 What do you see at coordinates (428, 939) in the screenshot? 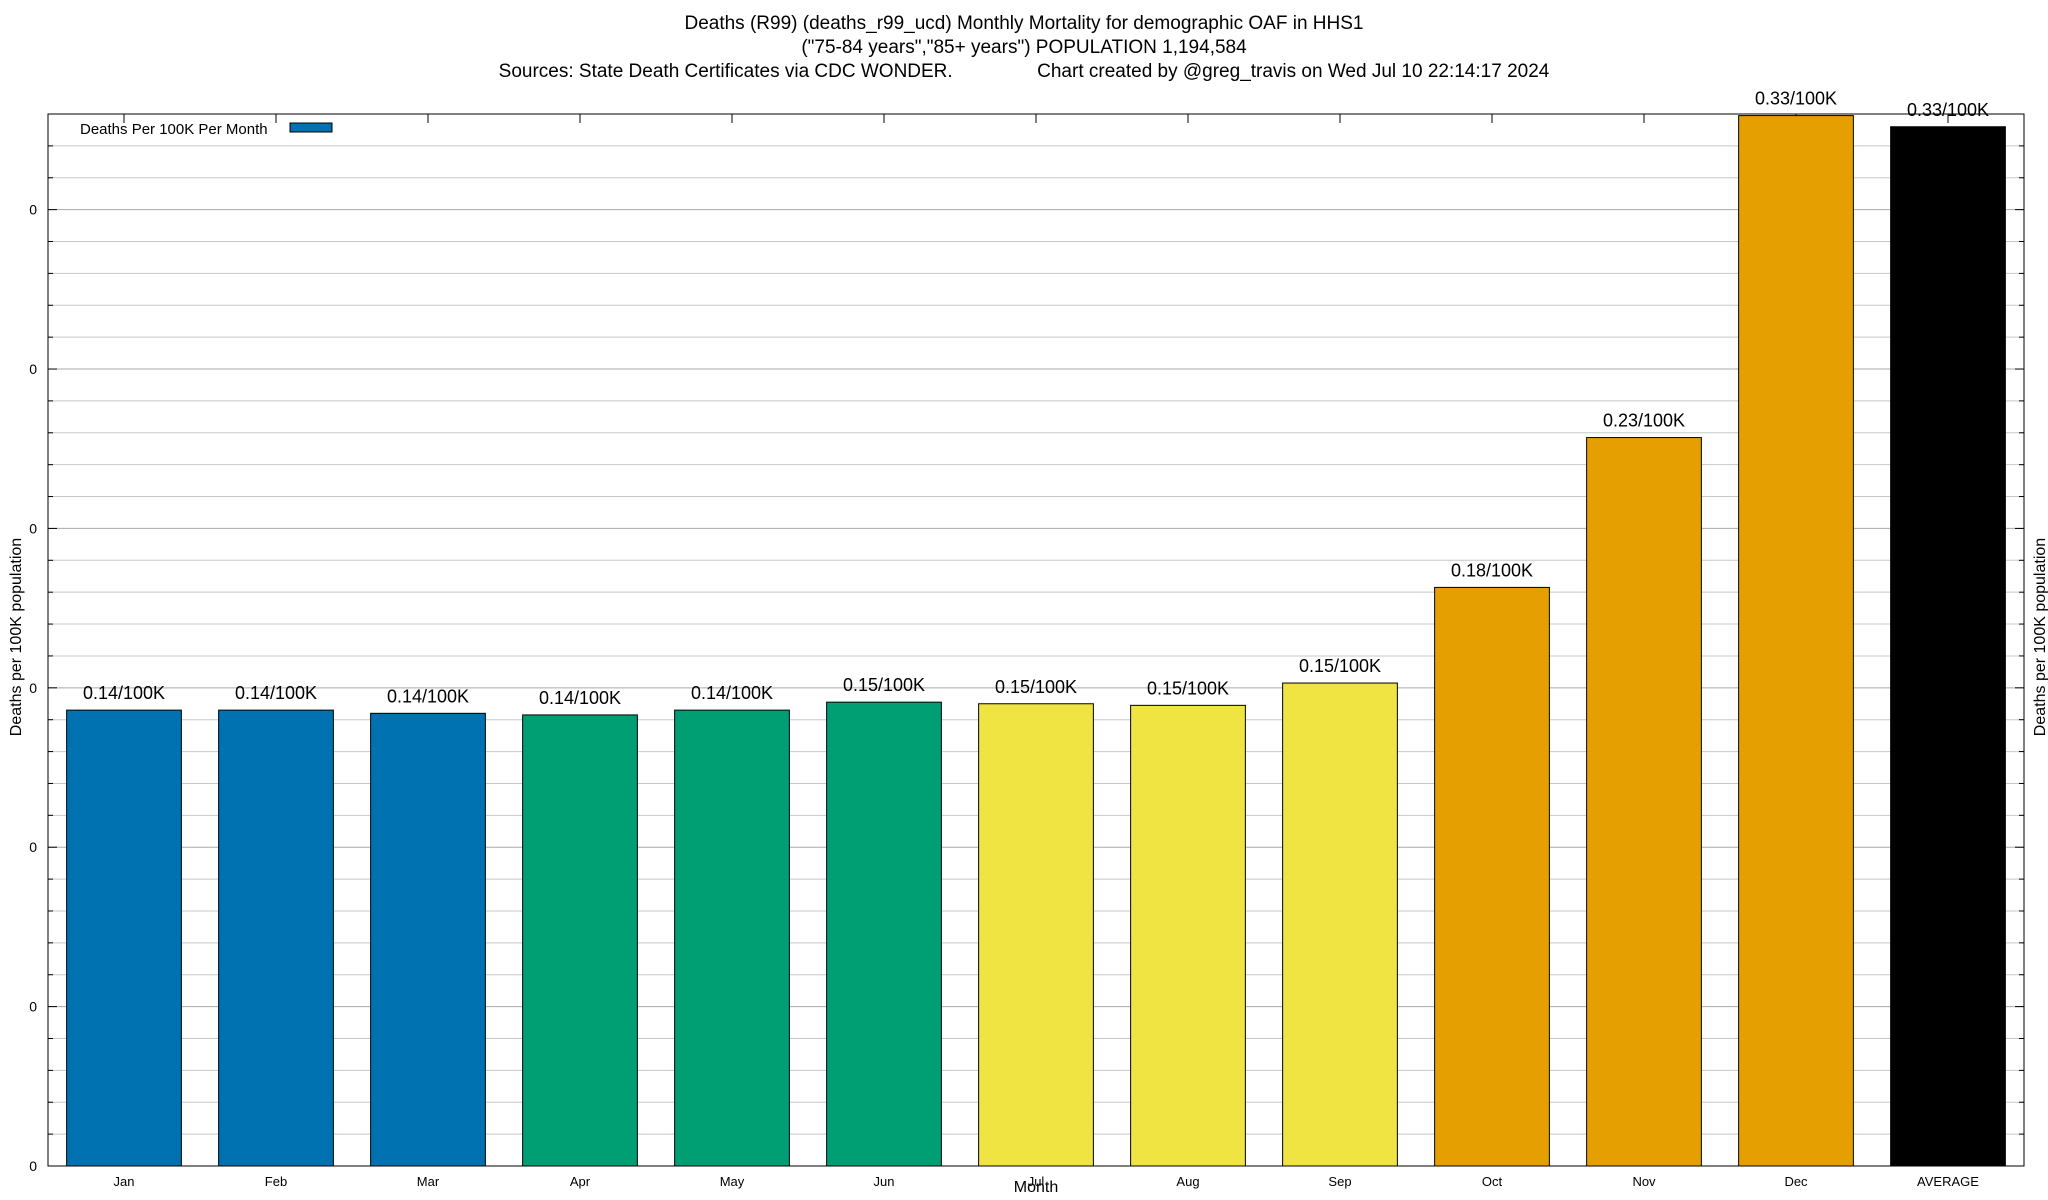
I see `bar-mar` at bounding box center [428, 939].